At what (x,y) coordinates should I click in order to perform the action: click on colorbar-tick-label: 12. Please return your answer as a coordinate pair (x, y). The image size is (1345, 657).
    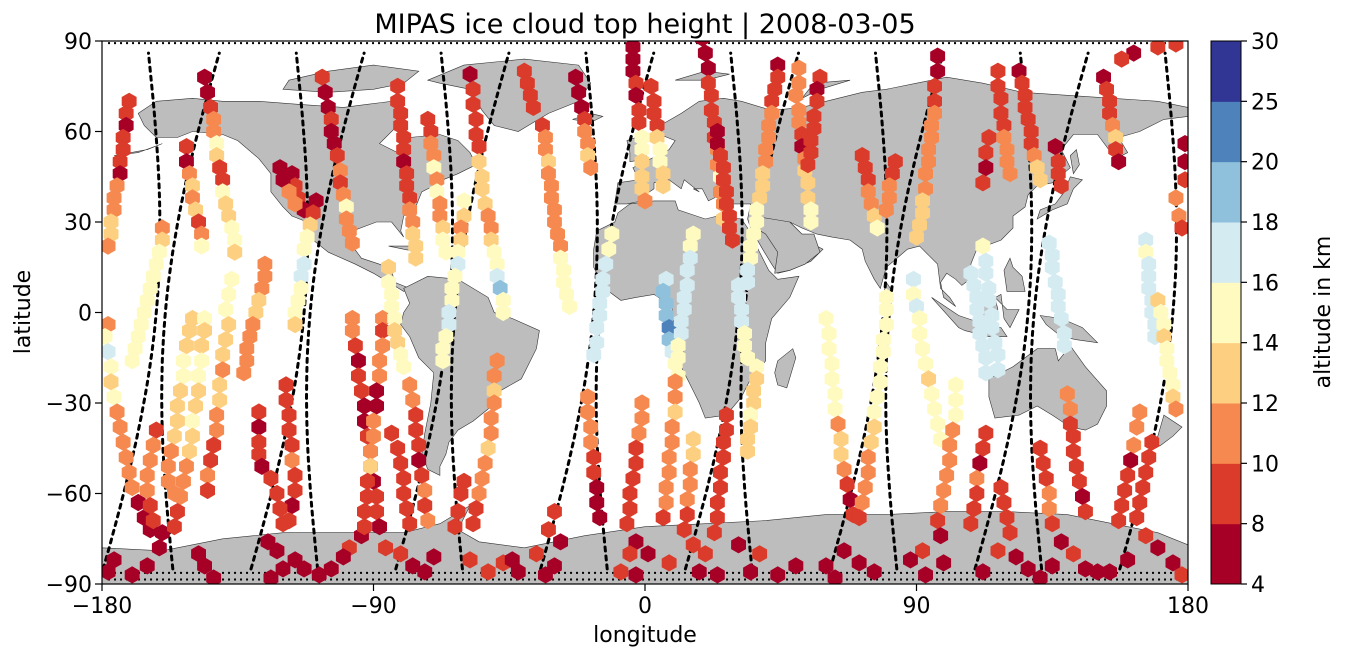
    Looking at the image, I should click on (1265, 404).